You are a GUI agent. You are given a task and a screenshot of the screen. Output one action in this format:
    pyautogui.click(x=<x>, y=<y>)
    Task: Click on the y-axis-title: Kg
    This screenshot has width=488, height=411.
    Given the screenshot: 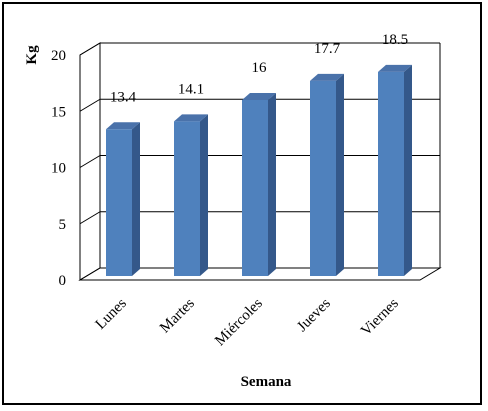 What is the action you would take?
    pyautogui.click(x=32, y=55)
    